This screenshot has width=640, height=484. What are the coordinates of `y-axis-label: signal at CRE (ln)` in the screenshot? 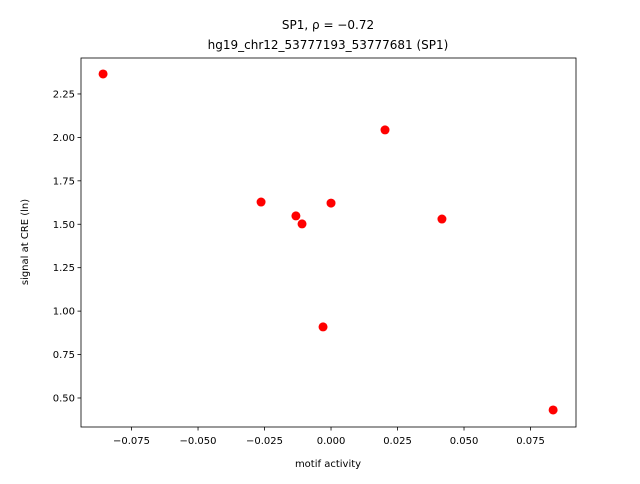 It's located at (25, 242).